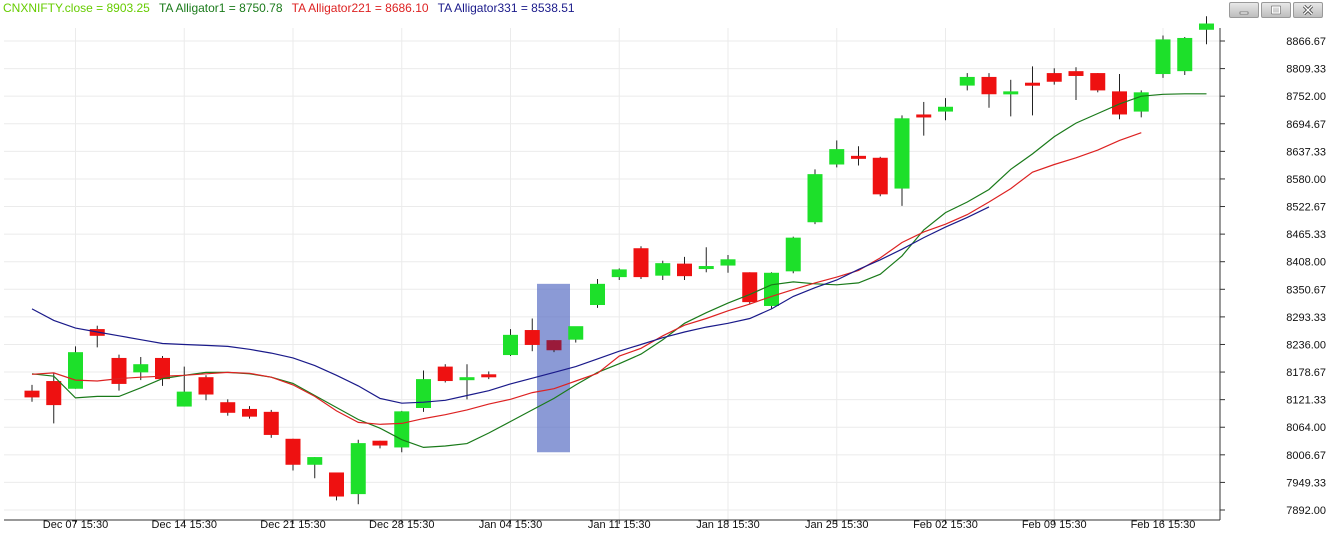  What do you see at coordinates (220, 8) in the screenshot?
I see `legend-alligator1: TA Alligator1 = 8750.78` at bounding box center [220, 8].